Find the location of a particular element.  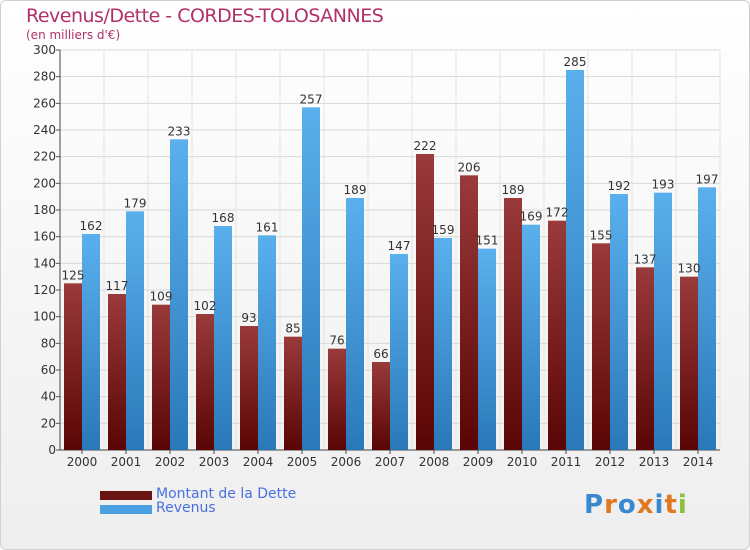

y-tick-label: 40 is located at coordinates (48, 397).